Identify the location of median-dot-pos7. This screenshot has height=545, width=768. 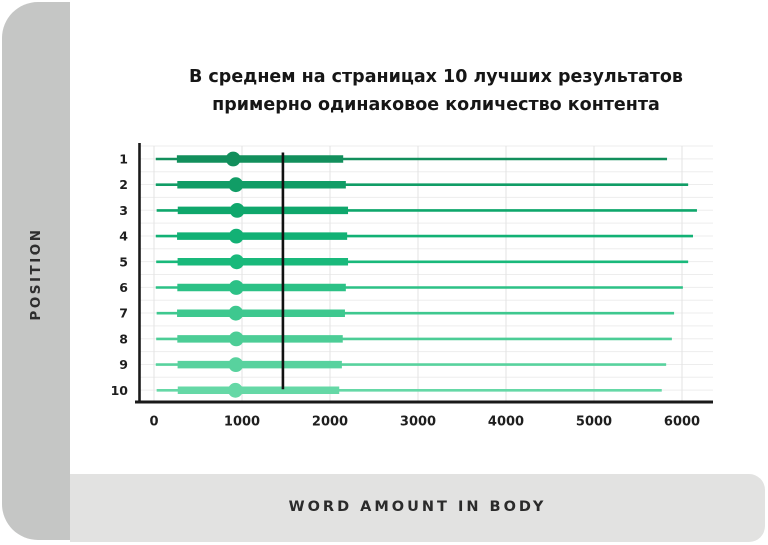
(236, 313).